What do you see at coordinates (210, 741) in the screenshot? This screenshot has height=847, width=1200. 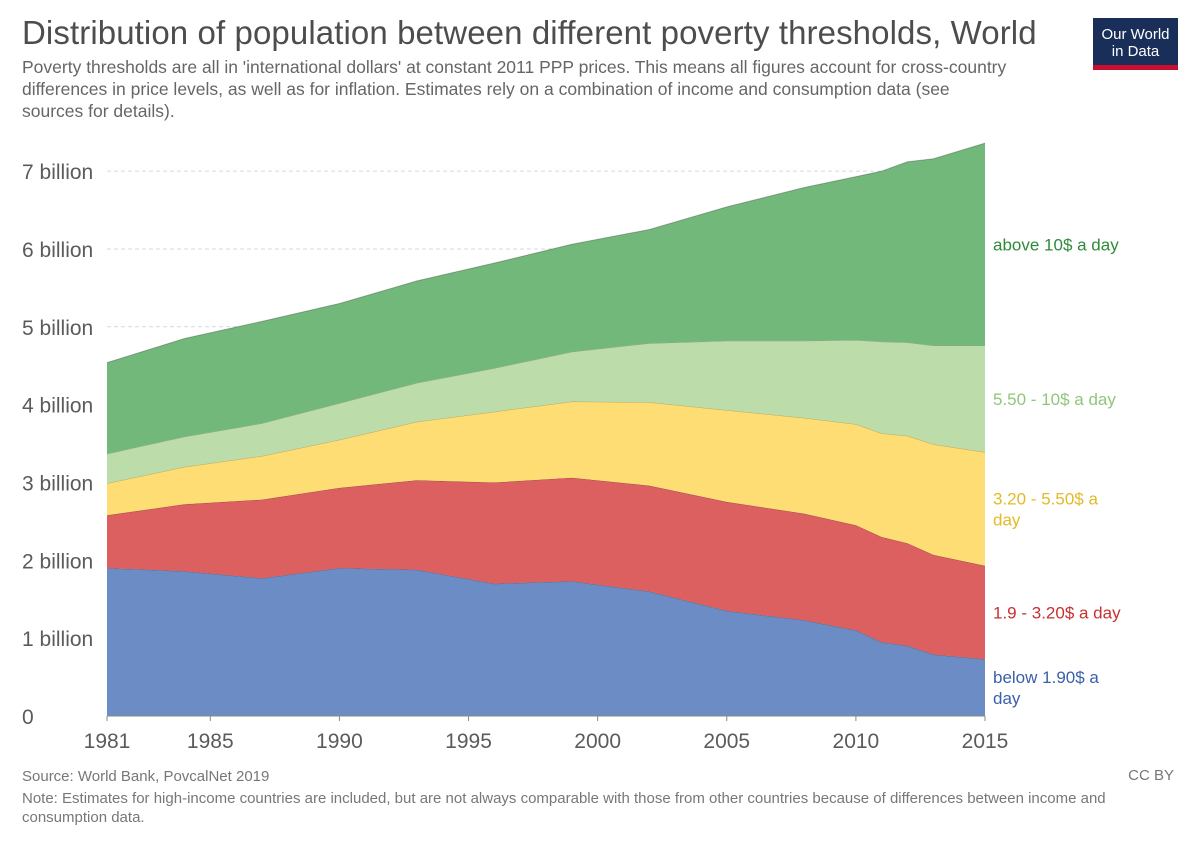 I see `x-tick-label: 1985` at bounding box center [210, 741].